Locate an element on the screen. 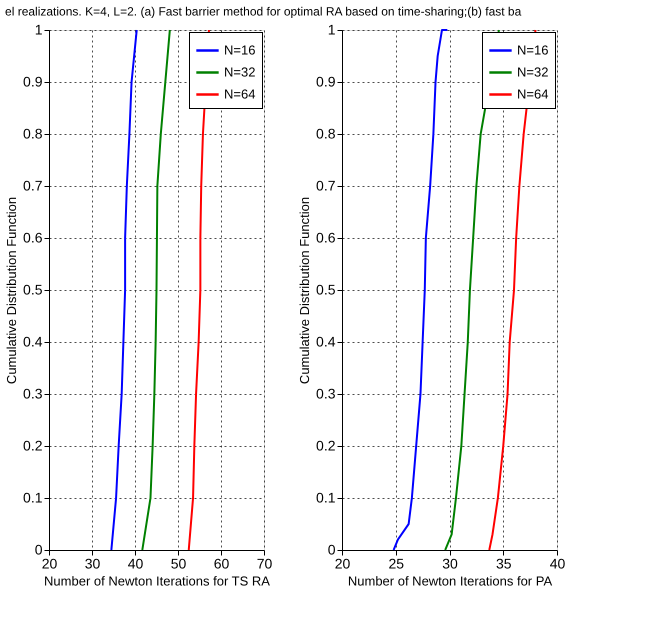 Image resolution: width=655 pixels, height=635 pixels. x-tick-label: 50 is located at coordinates (178, 564).